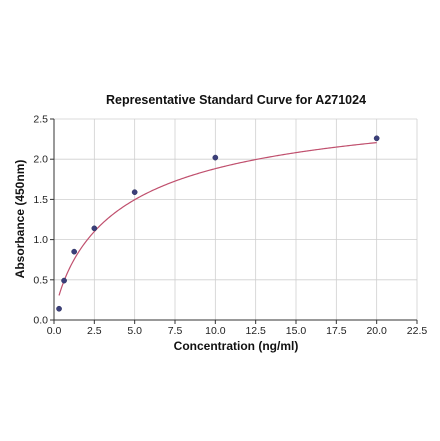 This screenshot has width=440, height=441. Describe the element at coordinates (175, 331) in the screenshot. I see `x-tick-label: 7.5` at that location.